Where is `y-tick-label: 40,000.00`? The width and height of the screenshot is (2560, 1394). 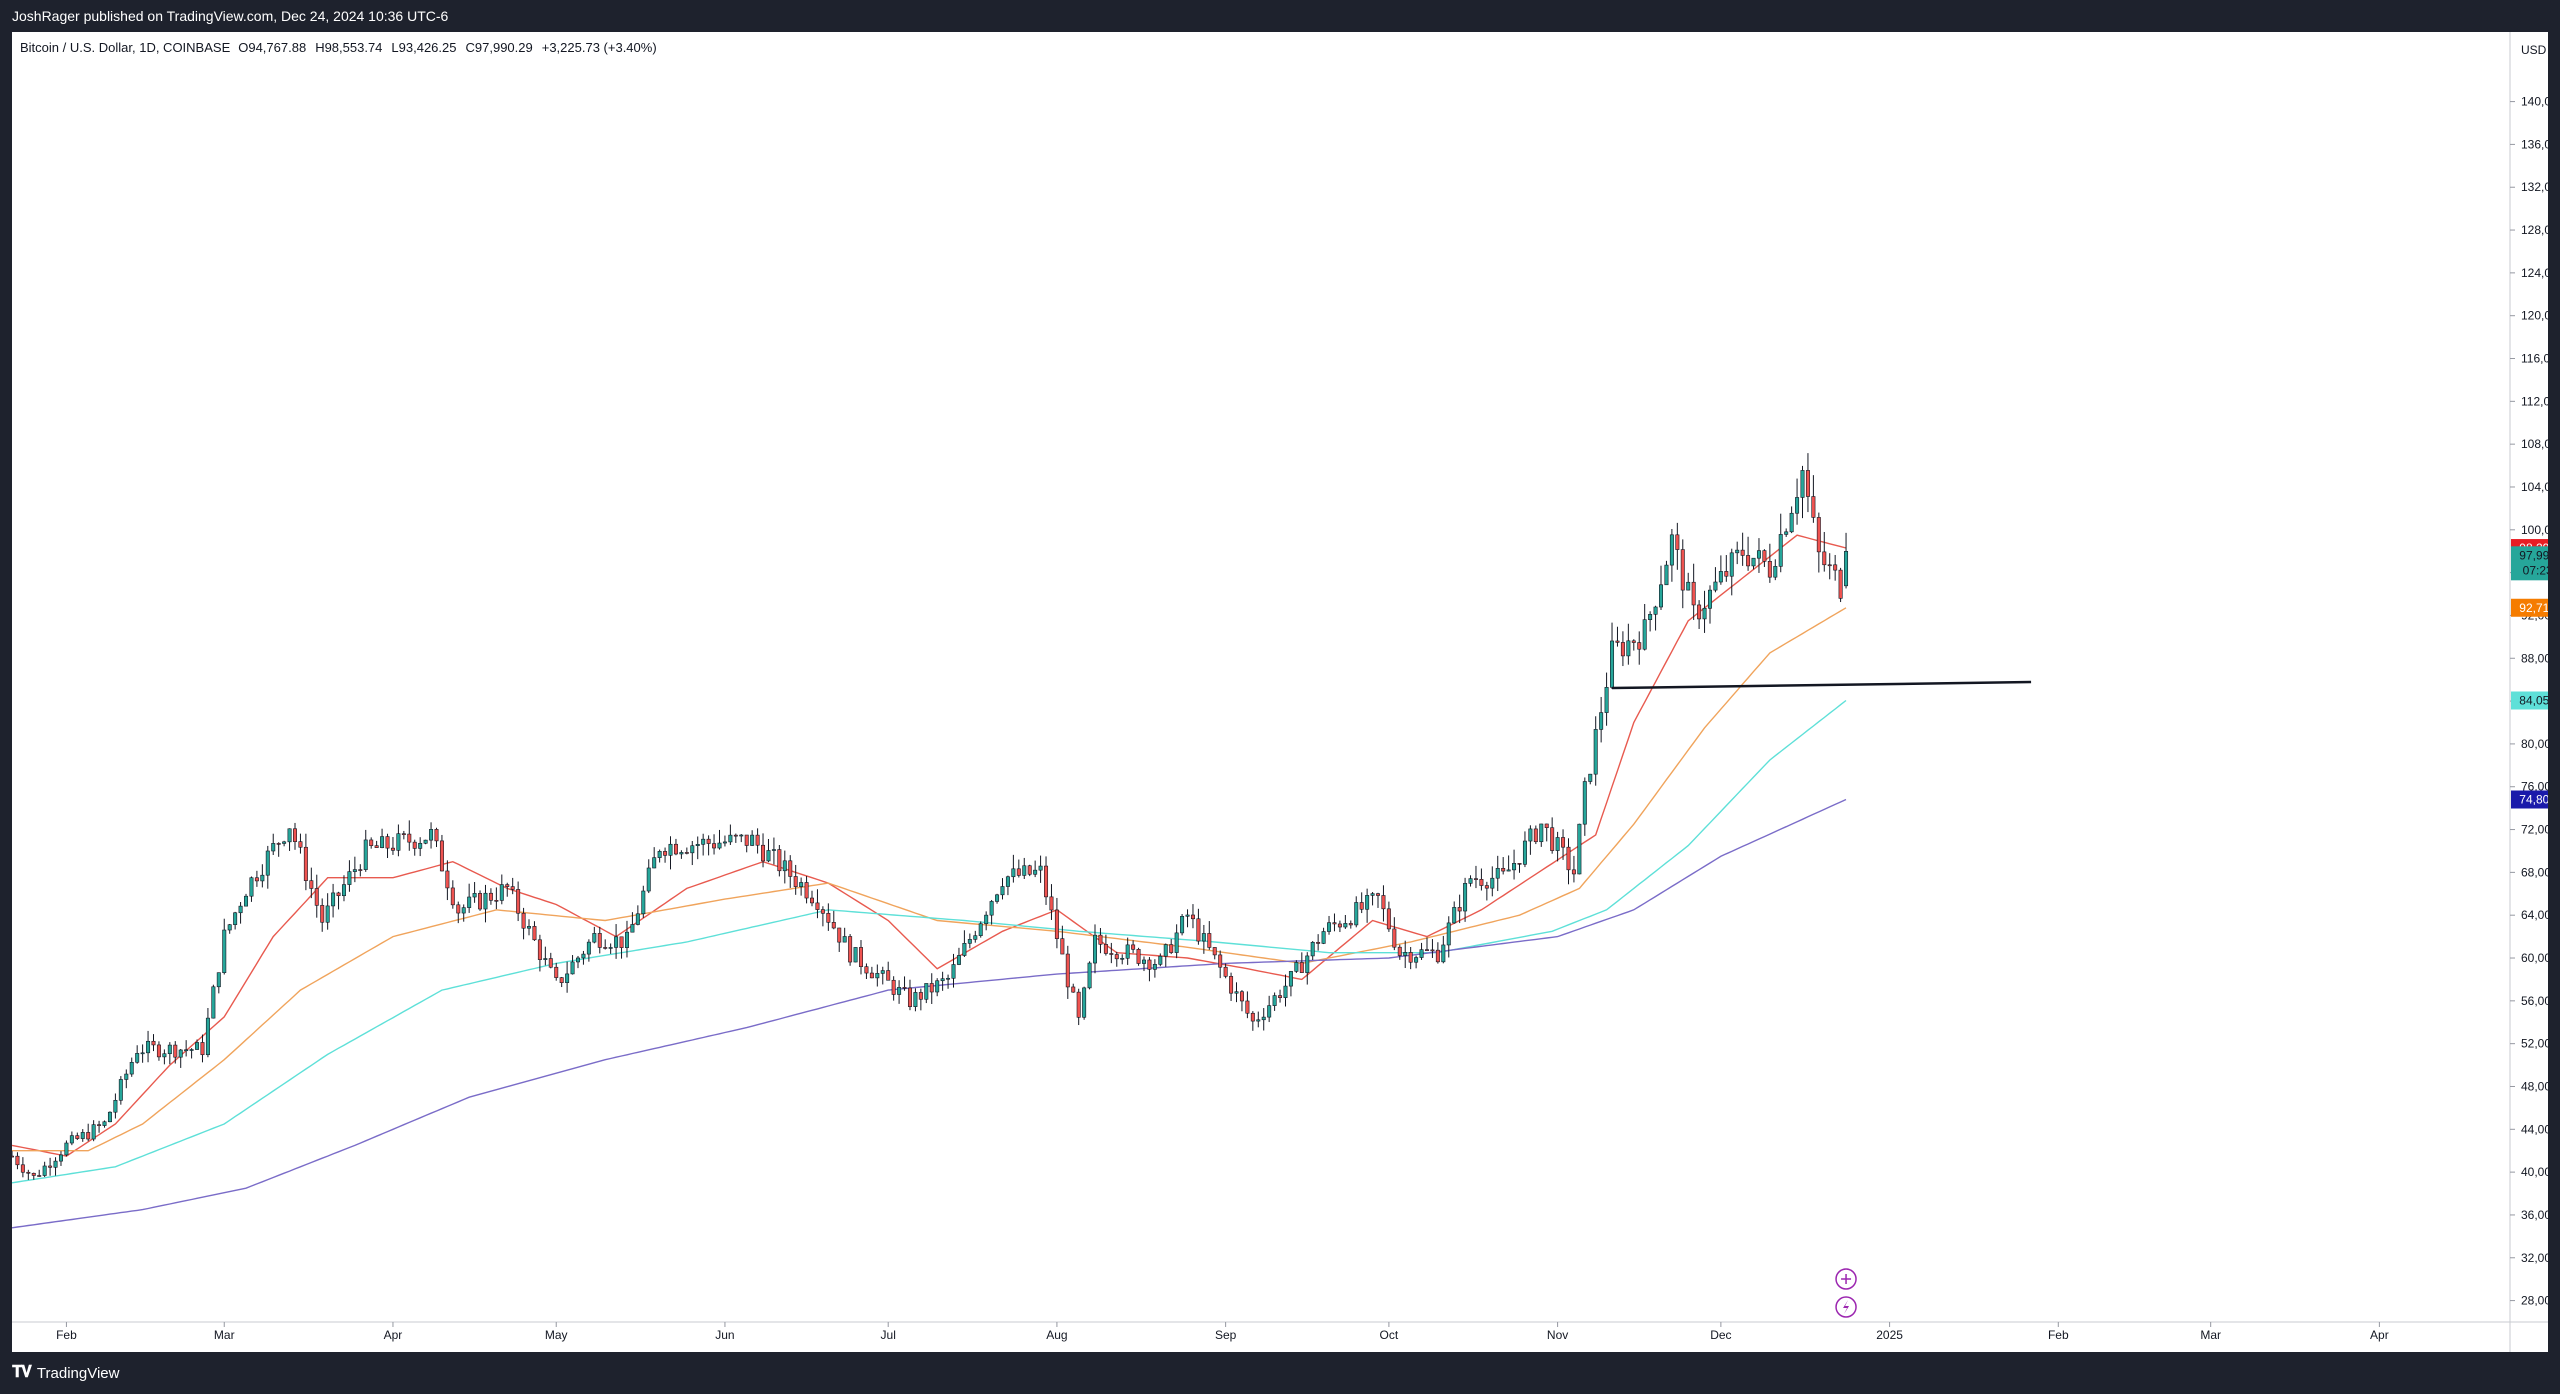
y-tick-label: 40,000.00 is located at coordinates (2534, 1172).